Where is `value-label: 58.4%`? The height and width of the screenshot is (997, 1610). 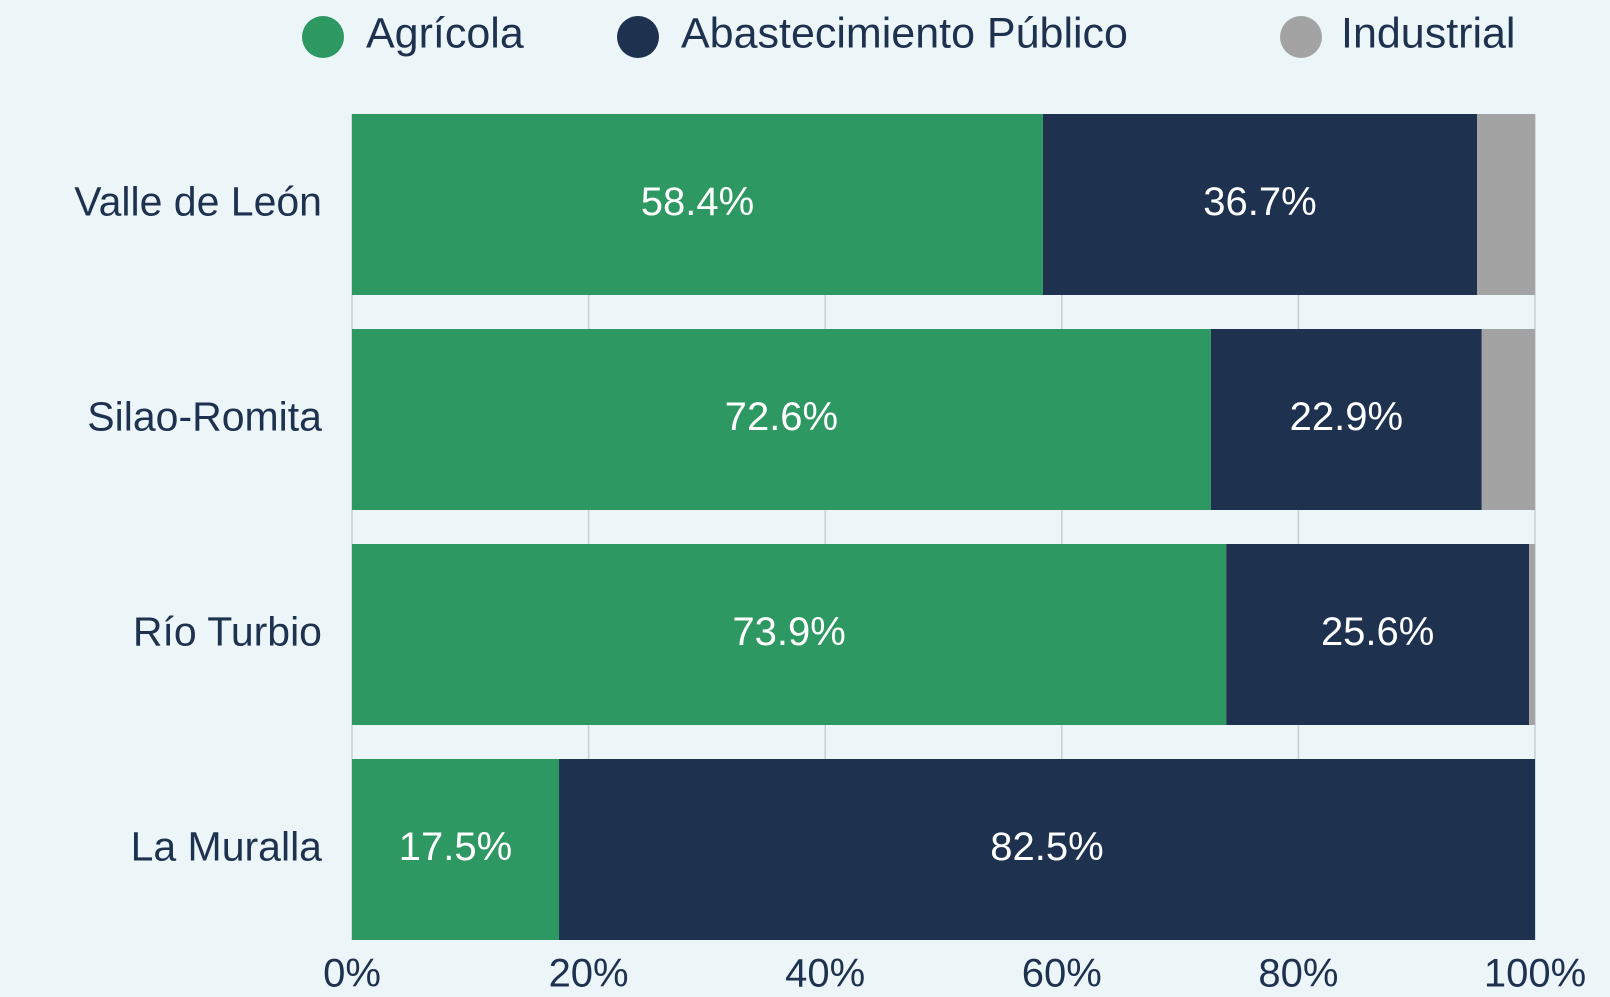
value-label: 58.4% is located at coordinates (697, 202).